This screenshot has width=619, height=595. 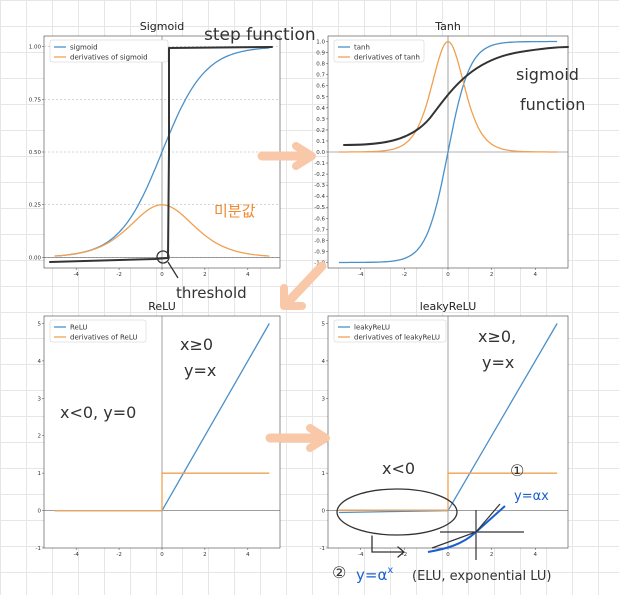 I want to click on sigmoid-function-label-1: sigmoid, so click(x=547, y=74).